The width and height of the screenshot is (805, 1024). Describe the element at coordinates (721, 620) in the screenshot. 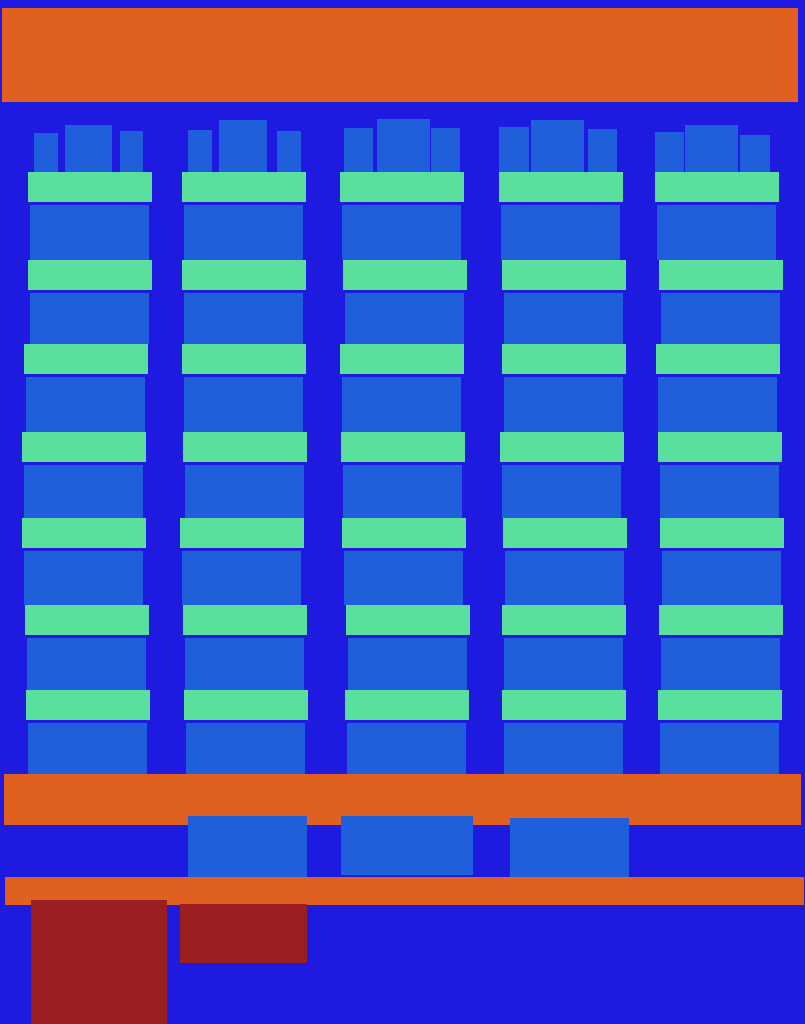

I see `tower-5-level-6-green-slab` at that location.